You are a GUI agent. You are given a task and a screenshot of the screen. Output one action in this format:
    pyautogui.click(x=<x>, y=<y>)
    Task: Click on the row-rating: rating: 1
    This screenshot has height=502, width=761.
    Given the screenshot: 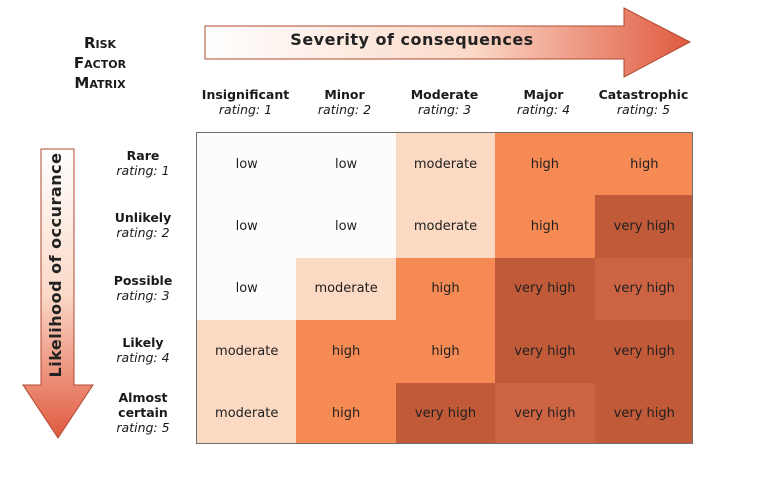 What is the action you would take?
    pyautogui.click(x=143, y=170)
    